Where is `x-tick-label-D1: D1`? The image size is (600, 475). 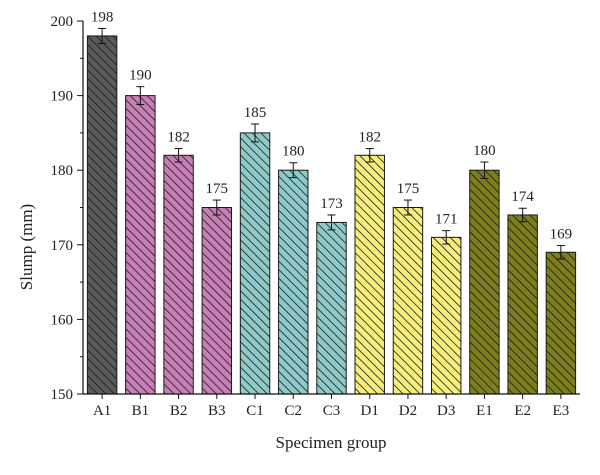
x-tick-label-D1: D1 is located at coordinates (370, 411).